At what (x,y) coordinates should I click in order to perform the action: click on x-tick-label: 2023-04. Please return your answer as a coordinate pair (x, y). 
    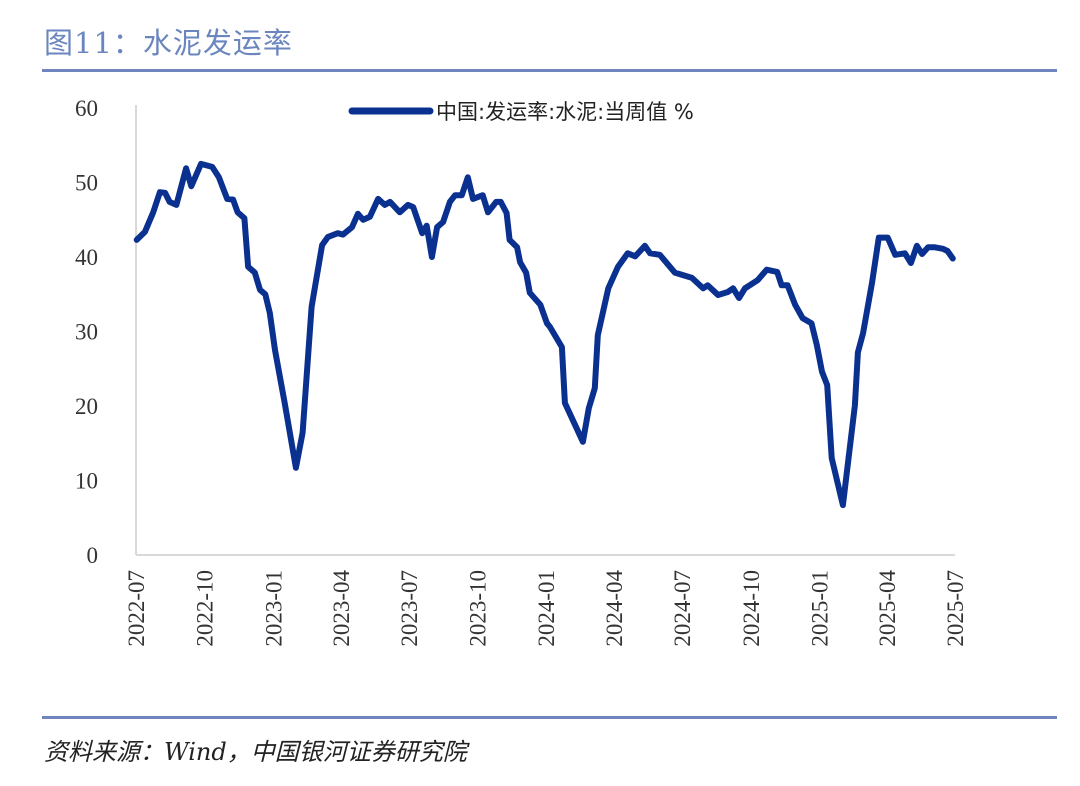
    Looking at the image, I should click on (341, 608).